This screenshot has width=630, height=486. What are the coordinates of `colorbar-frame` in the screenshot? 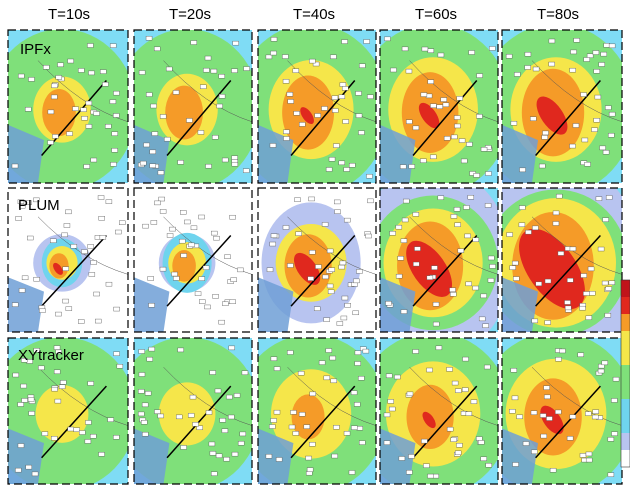 It's located at (625, 373).